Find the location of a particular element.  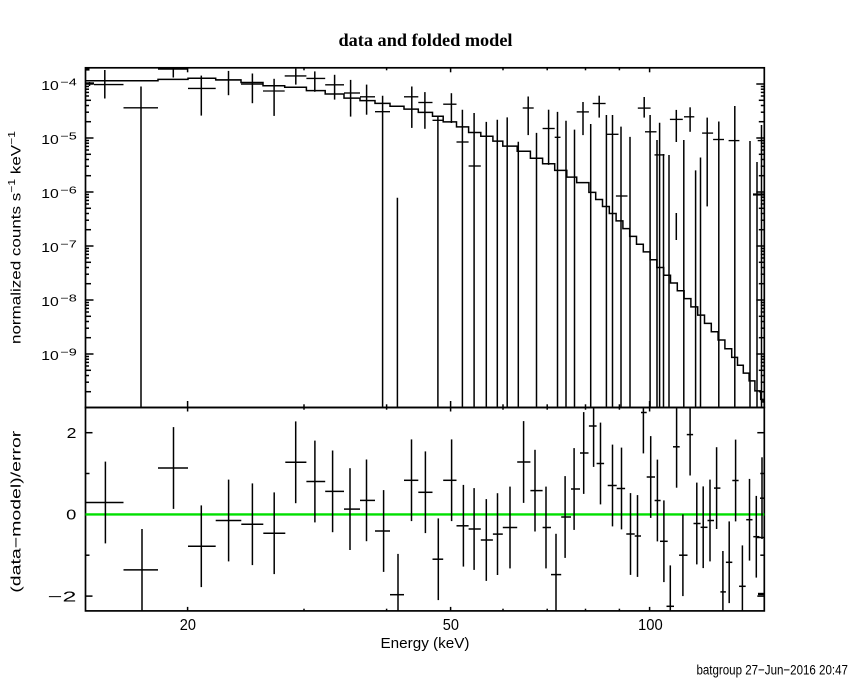

svg-text: −6 is located at coordinates (68, 191).